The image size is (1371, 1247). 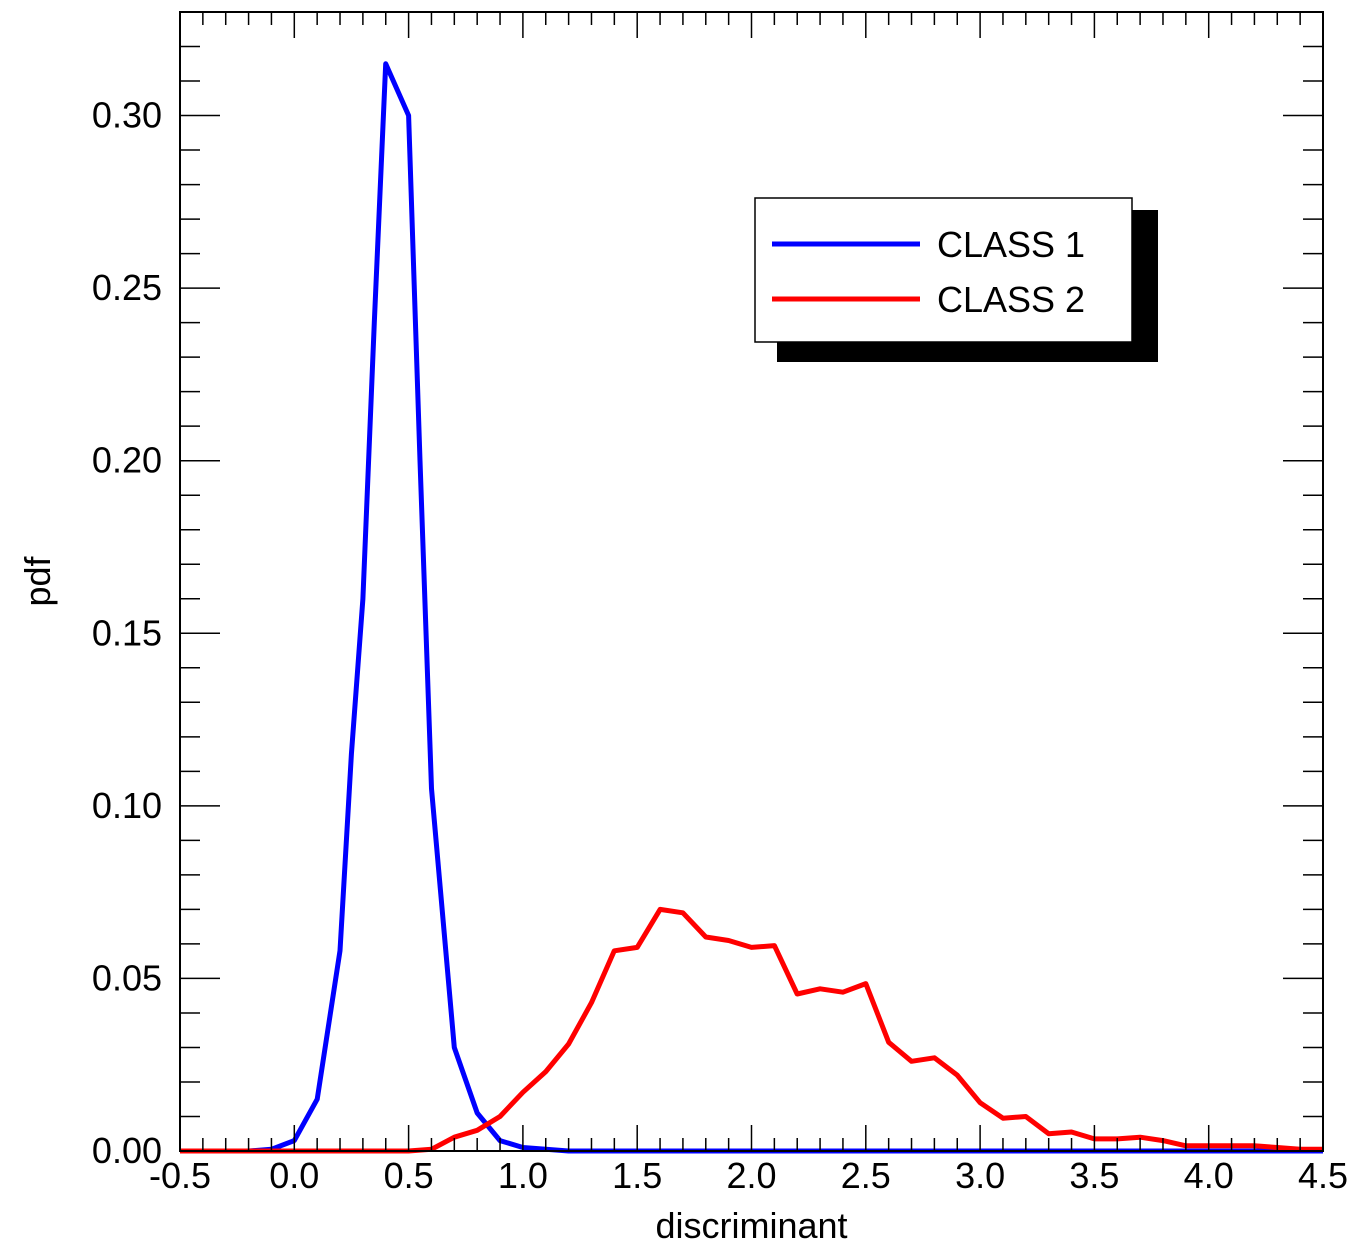 I want to click on y-tick-label: 0.30, so click(x=127, y=115).